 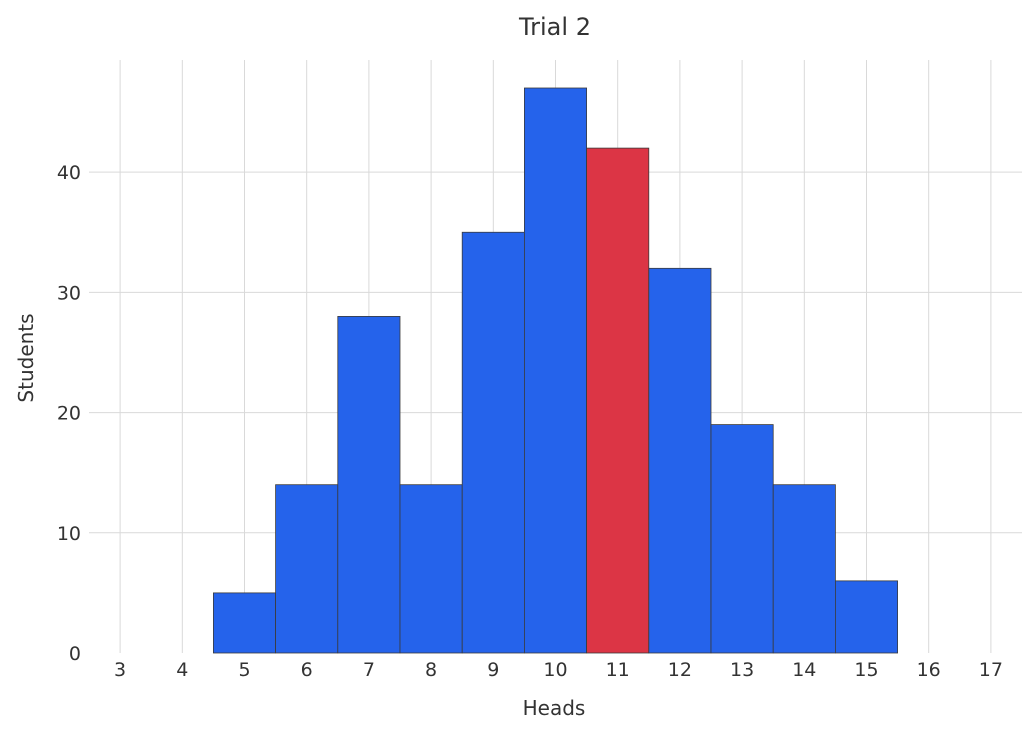 What do you see at coordinates (991, 670) in the screenshot?
I see `x-tick-label: 17` at bounding box center [991, 670].